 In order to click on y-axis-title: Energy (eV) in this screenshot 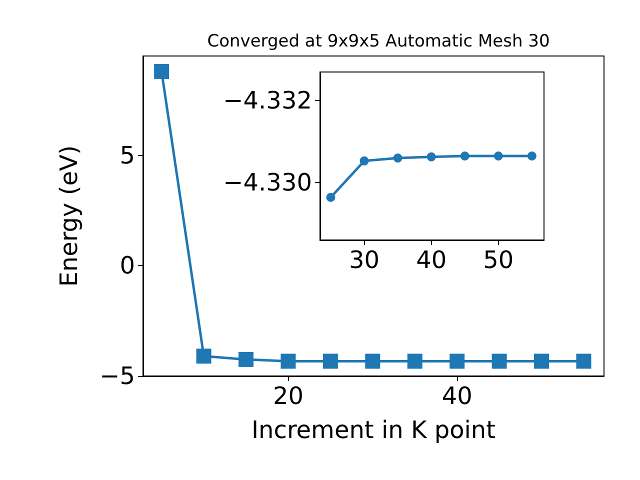, I will do `click(69, 216)`.